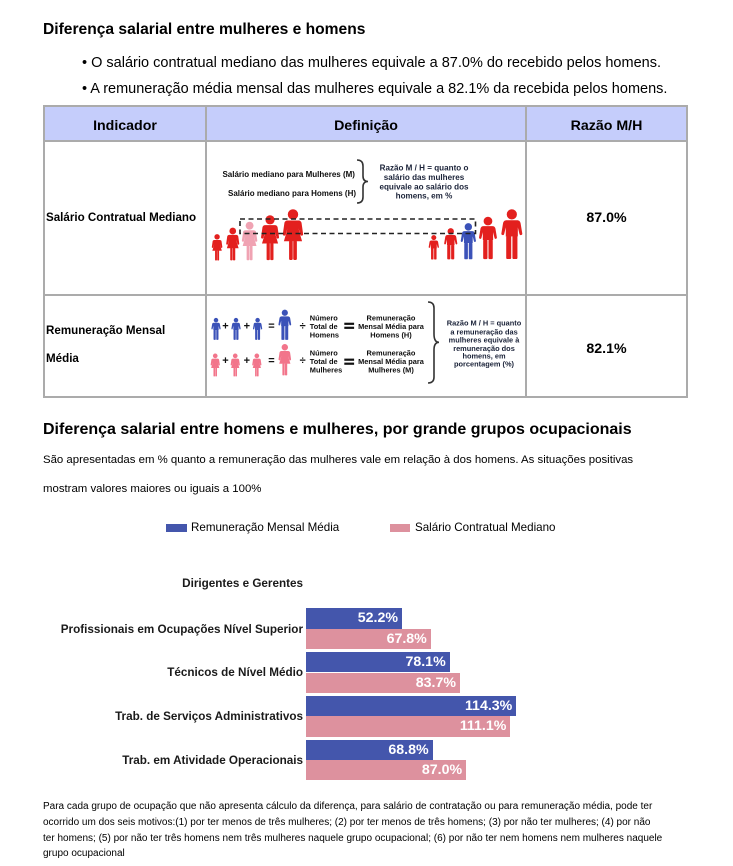 The height and width of the screenshot is (866, 733). I want to click on svg-text: a remuneração das, so click(483, 331).